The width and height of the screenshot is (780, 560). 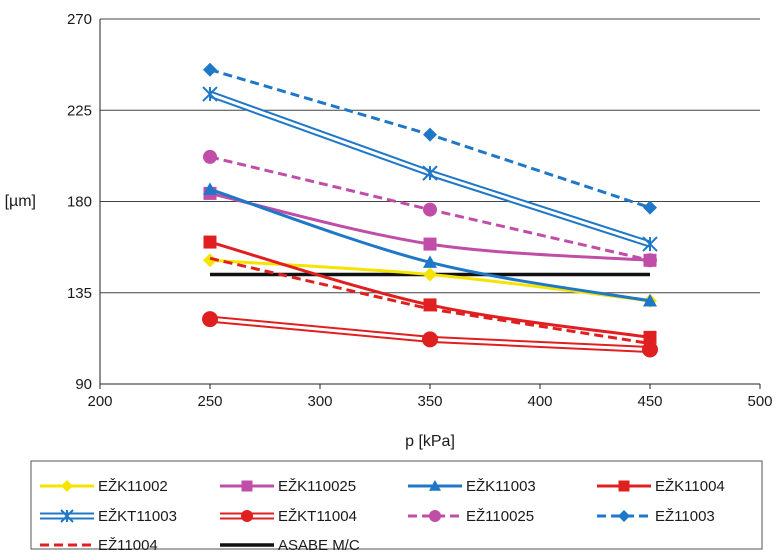 What do you see at coordinates (99, 401) in the screenshot?
I see `x-tick-label: 200` at bounding box center [99, 401].